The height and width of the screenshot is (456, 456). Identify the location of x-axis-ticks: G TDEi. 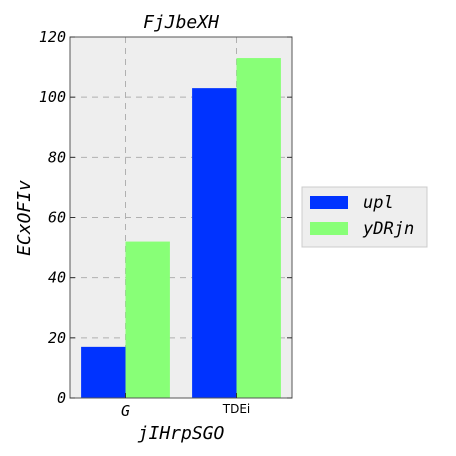
(185, 406).